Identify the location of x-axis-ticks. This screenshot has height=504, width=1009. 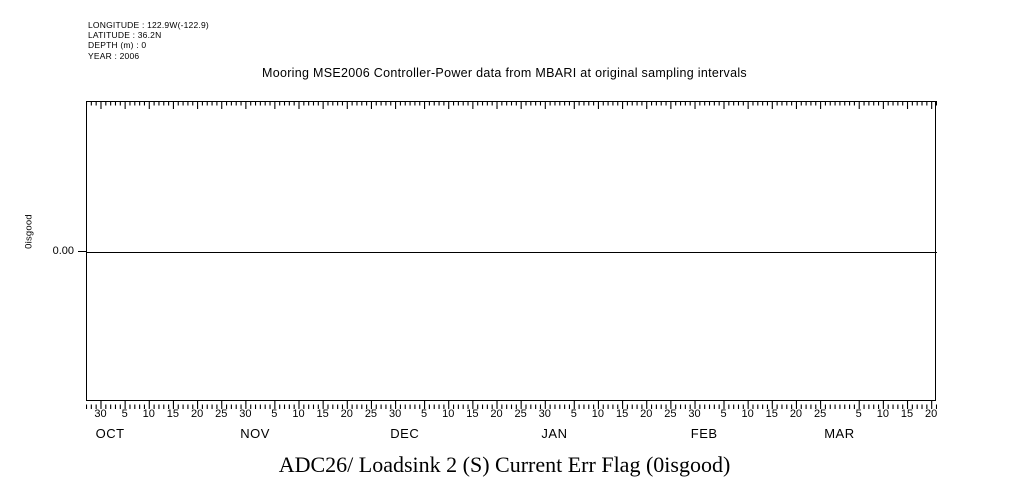
(511, 405).